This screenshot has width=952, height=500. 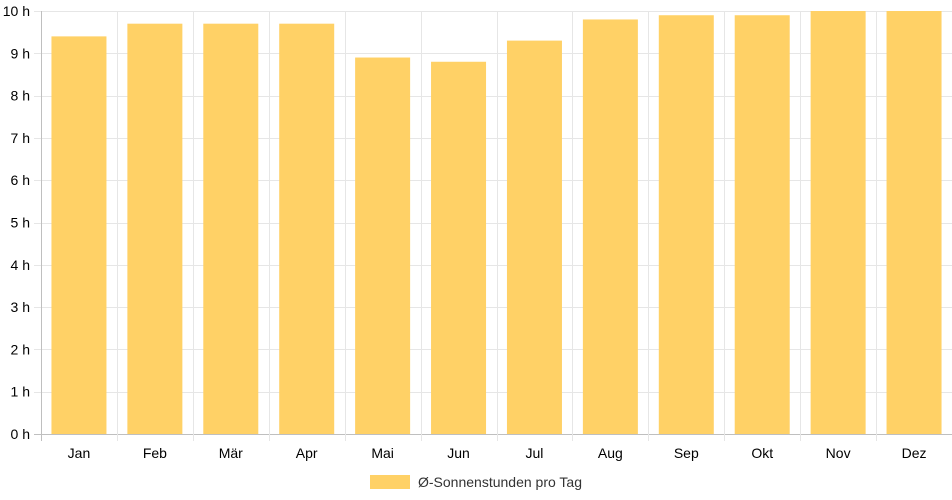 I want to click on y-tick-label: 6 h, so click(x=20, y=180).